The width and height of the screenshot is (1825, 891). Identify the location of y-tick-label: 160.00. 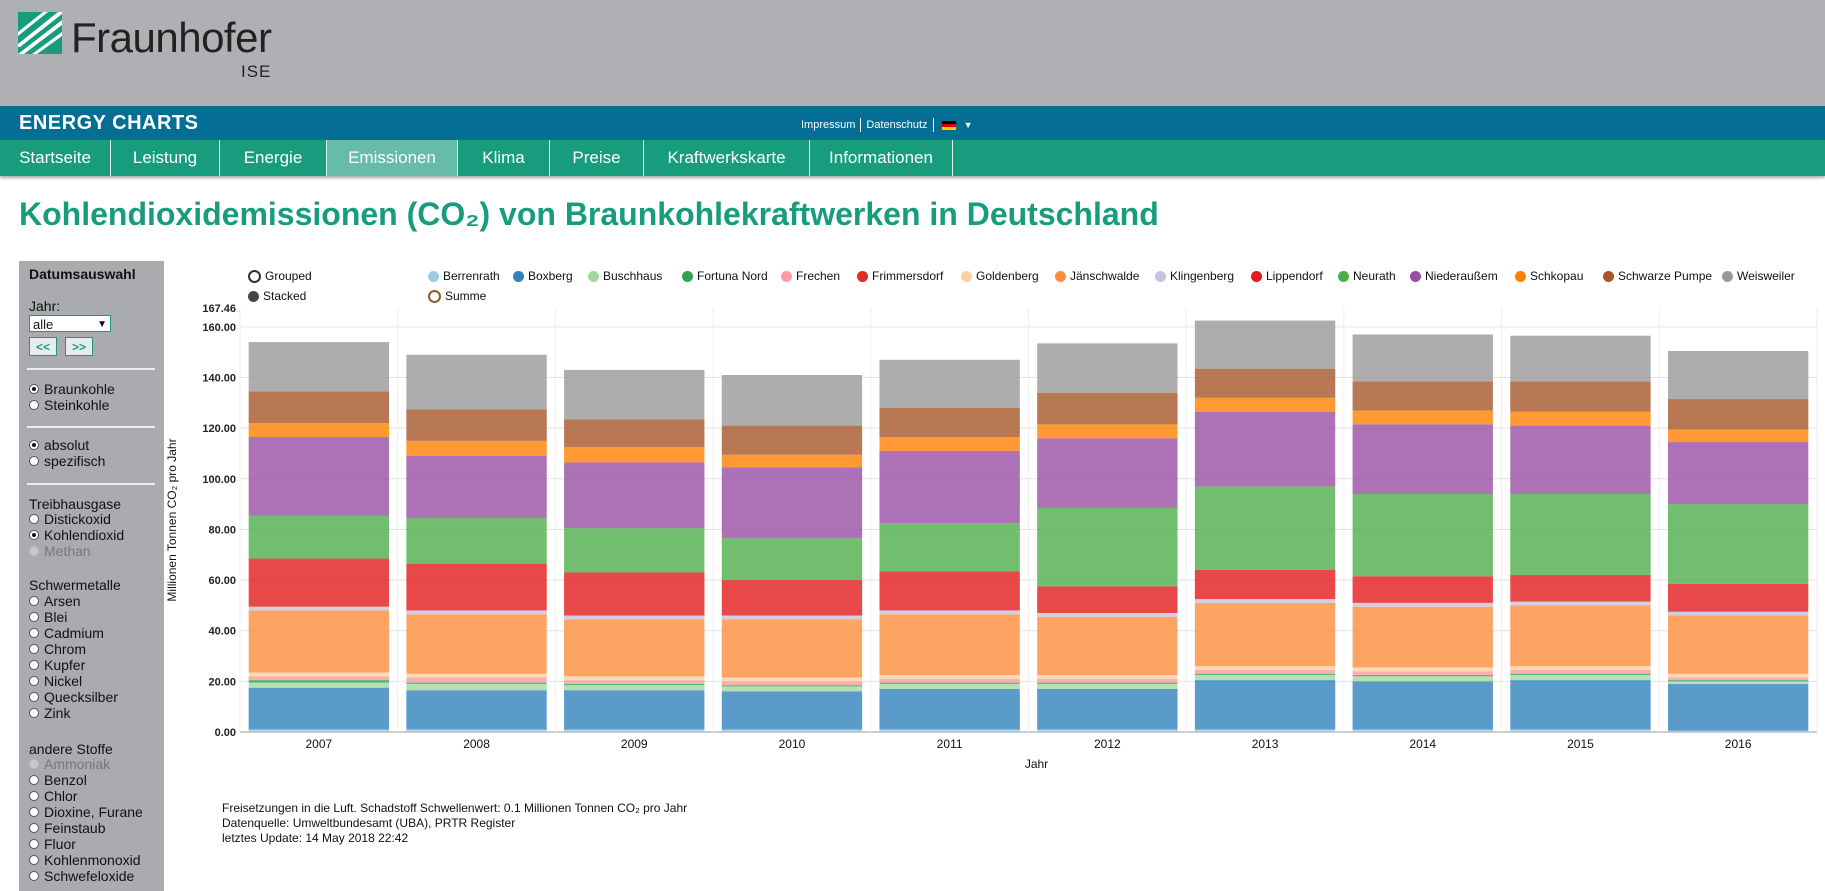
(219, 328).